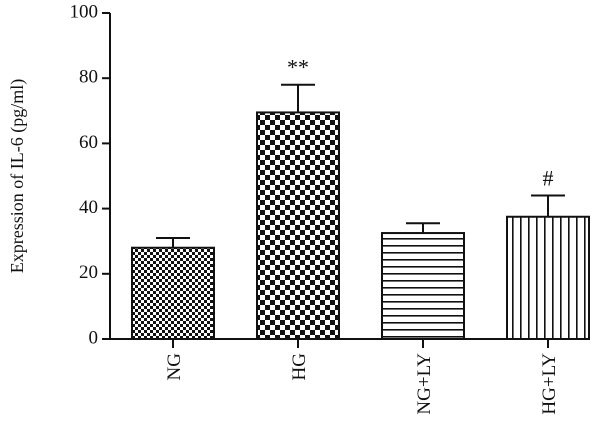  Describe the element at coordinates (84, 11) in the screenshot. I see `y-tick-label: 100` at that location.